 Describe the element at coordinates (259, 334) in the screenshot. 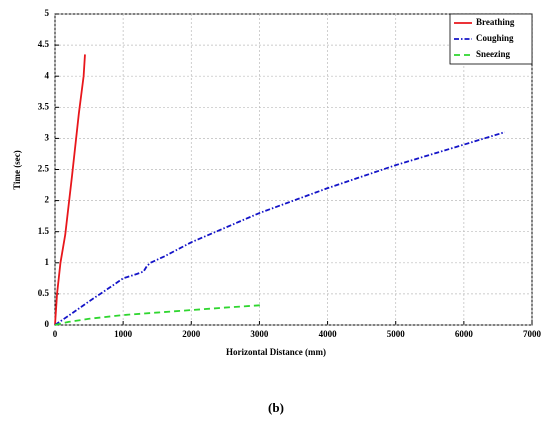

I see `x-tick-label: 3000` at that location.